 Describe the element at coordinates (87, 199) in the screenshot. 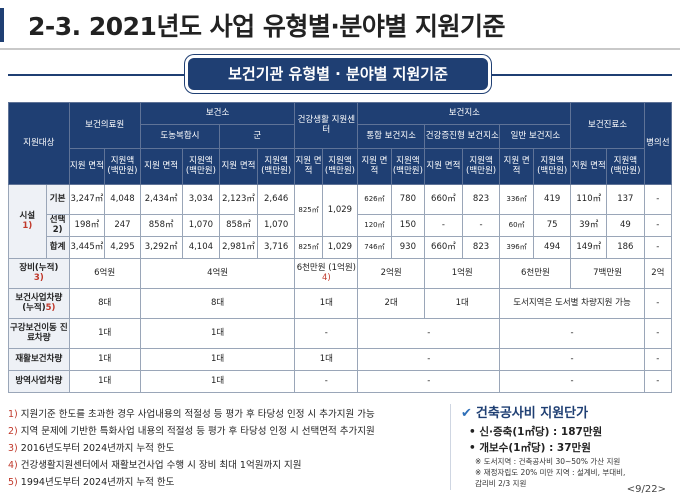

I see `cell: 3,247㎡` at that location.